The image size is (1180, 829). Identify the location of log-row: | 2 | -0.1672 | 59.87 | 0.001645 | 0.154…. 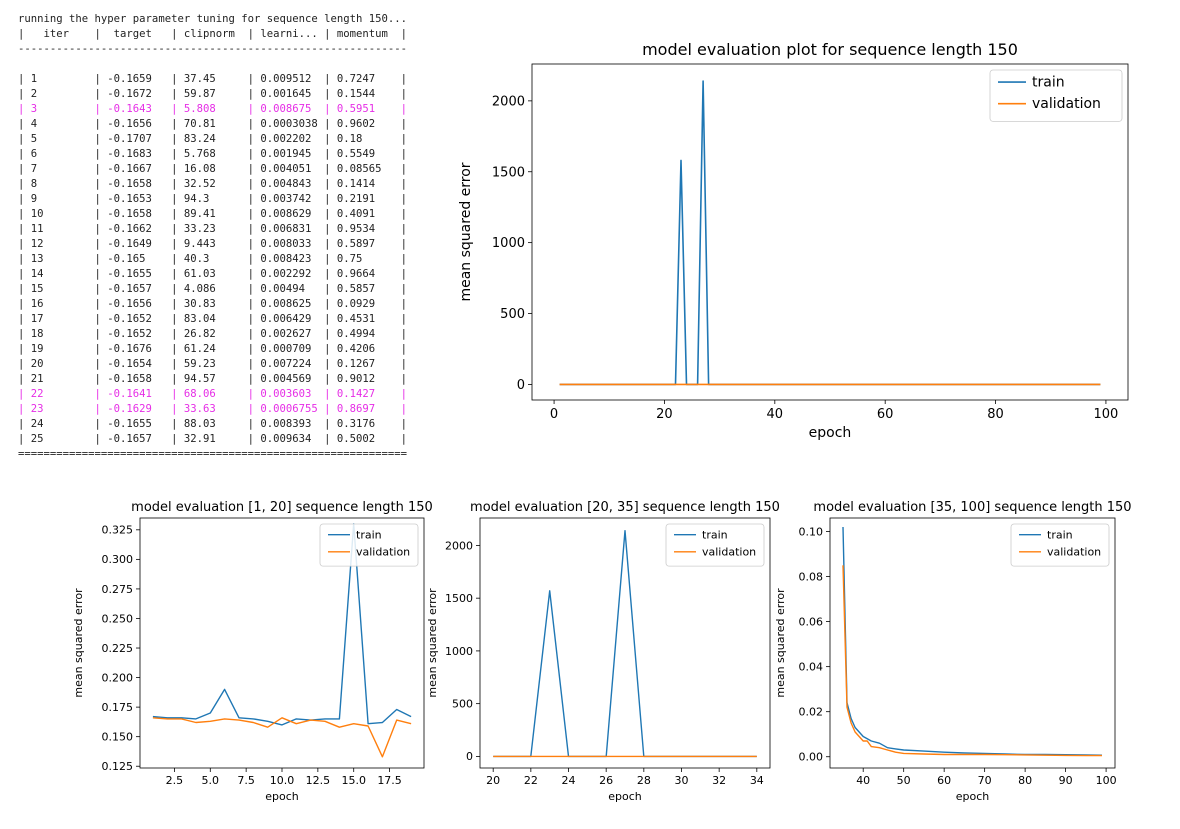
(213, 94).